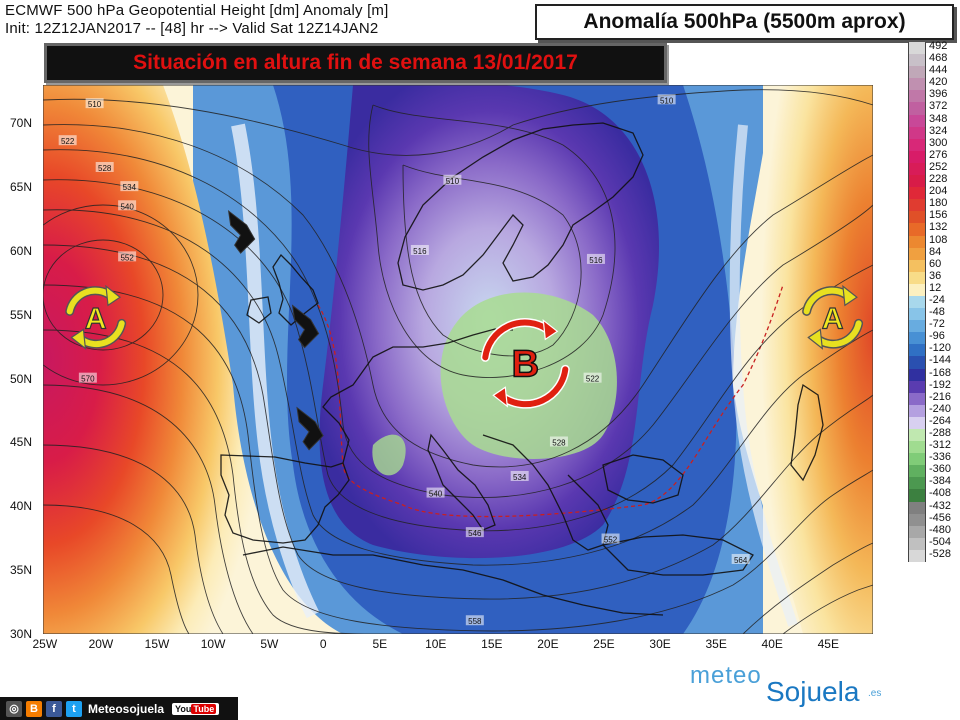 The height and width of the screenshot is (720, 960). Describe the element at coordinates (21, 634) in the screenshot. I see `lat-tick-label: 30N` at that location.